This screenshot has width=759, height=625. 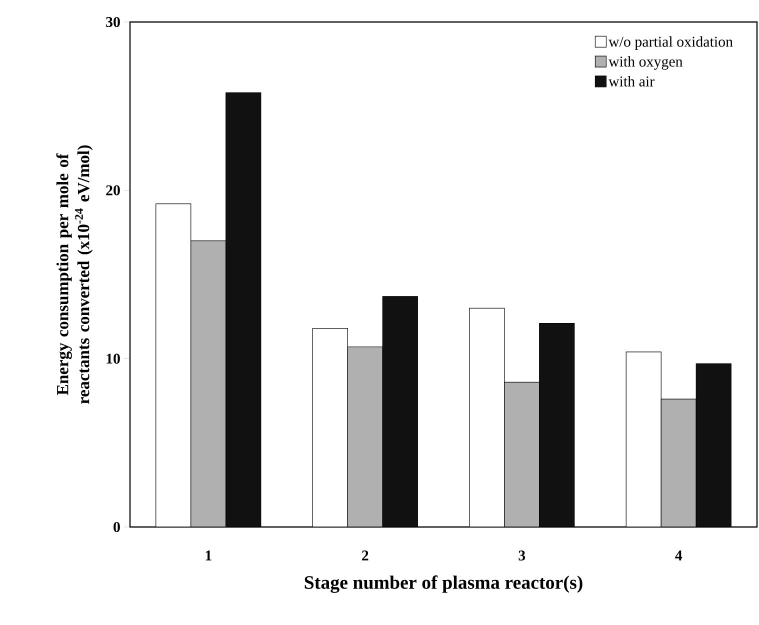 What do you see at coordinates (113, 359) in the screenshot?
I see `y-tick-label: 10` at bounding box center [113, 359].